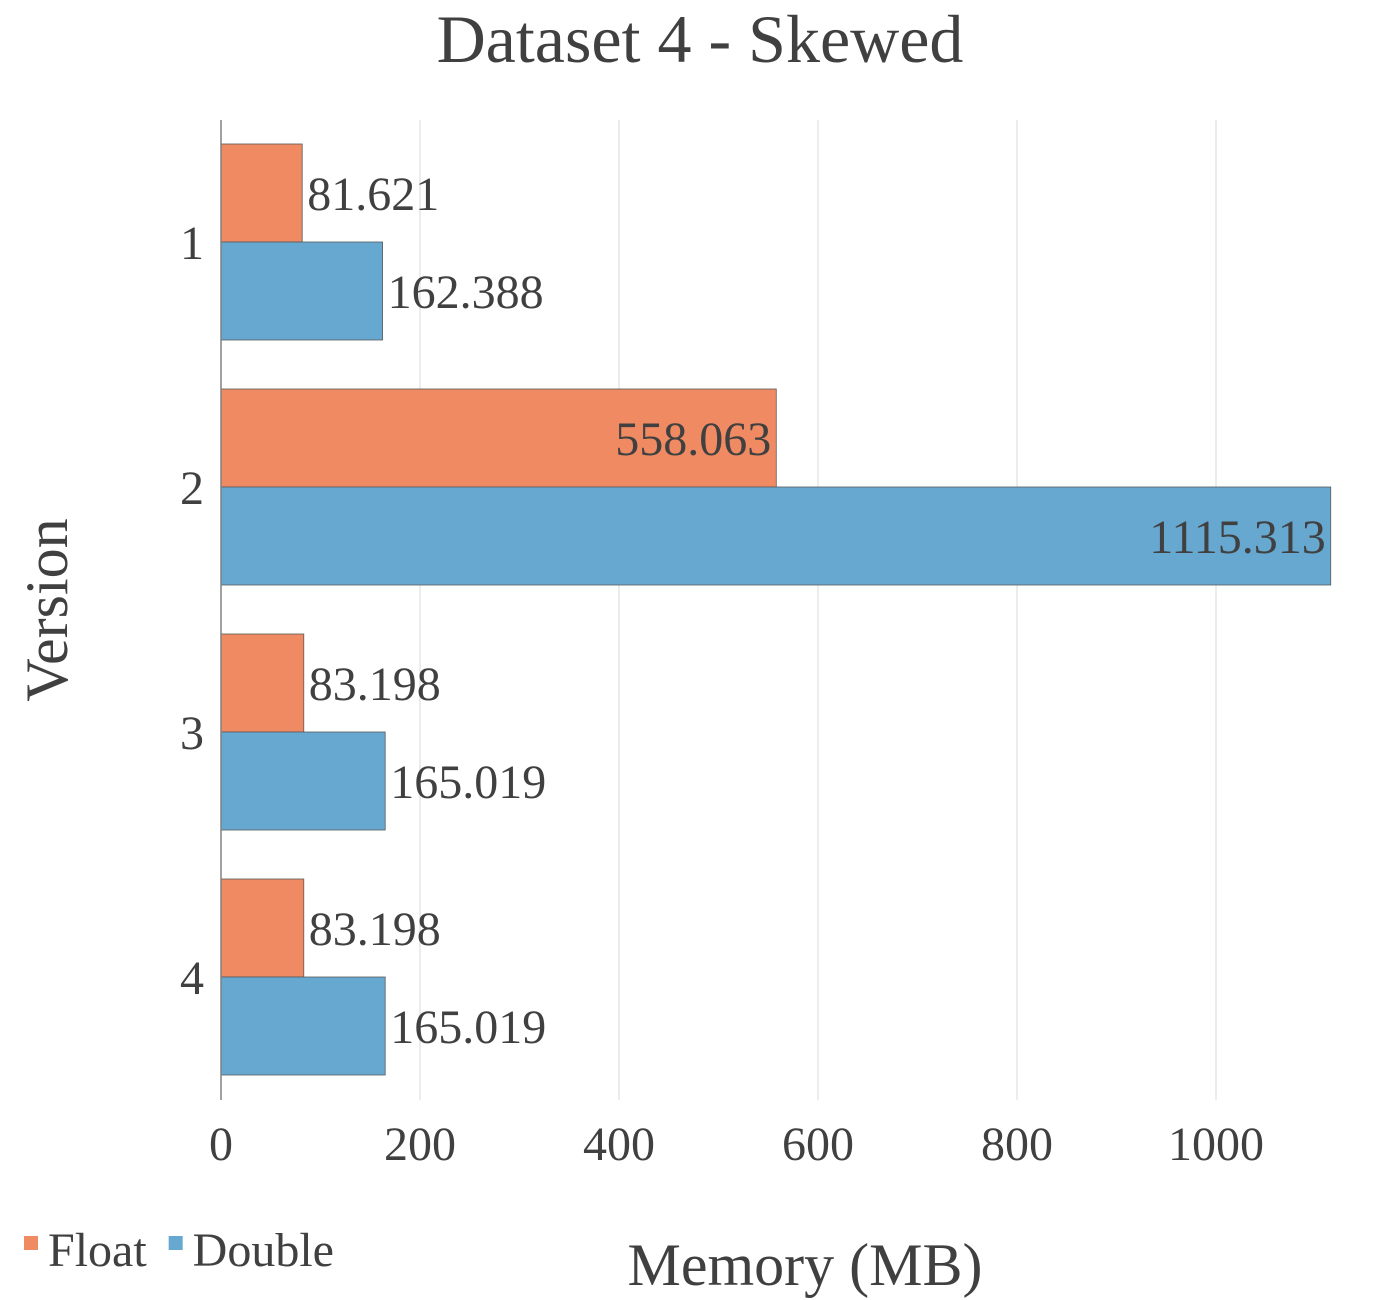 This screenshot has height=1300, width=1400. Describe the element at coordinates (468, 782) in the screenshot. I see `data-label-double-version-3: 165.019` at that location.